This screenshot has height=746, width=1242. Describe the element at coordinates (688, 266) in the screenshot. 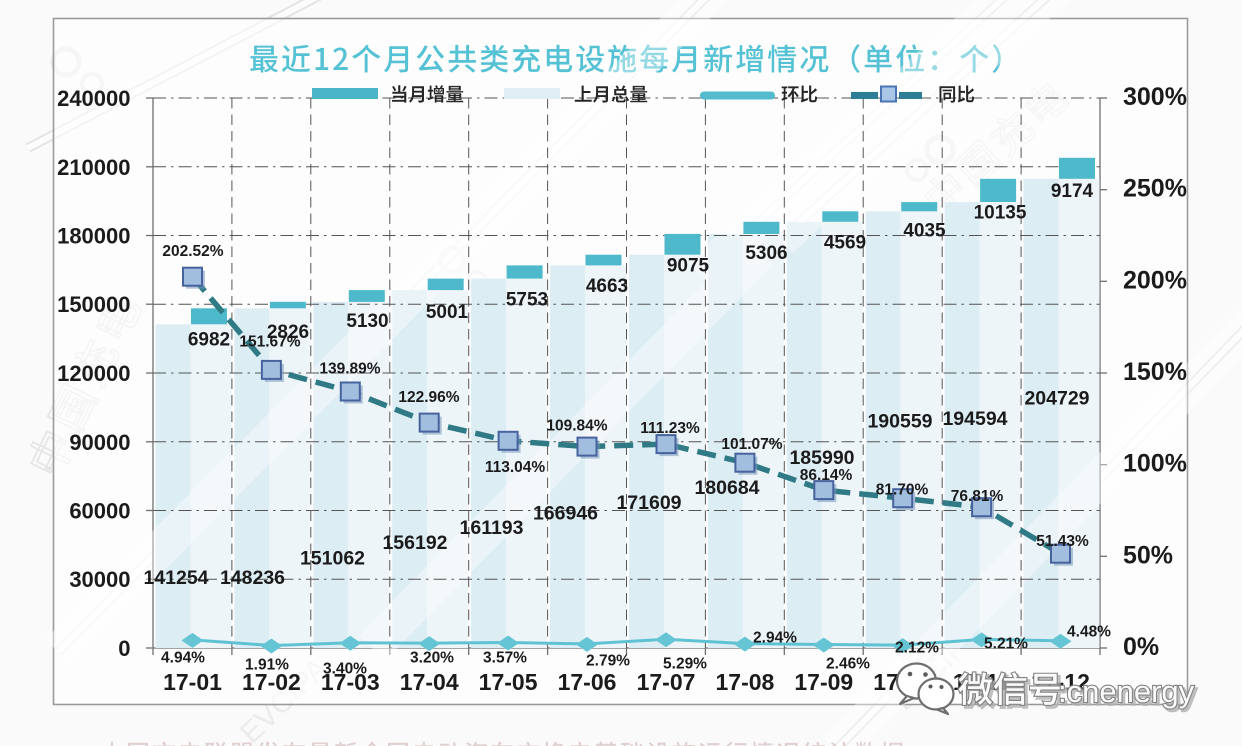

I see `svg-text: 9075` at that location.